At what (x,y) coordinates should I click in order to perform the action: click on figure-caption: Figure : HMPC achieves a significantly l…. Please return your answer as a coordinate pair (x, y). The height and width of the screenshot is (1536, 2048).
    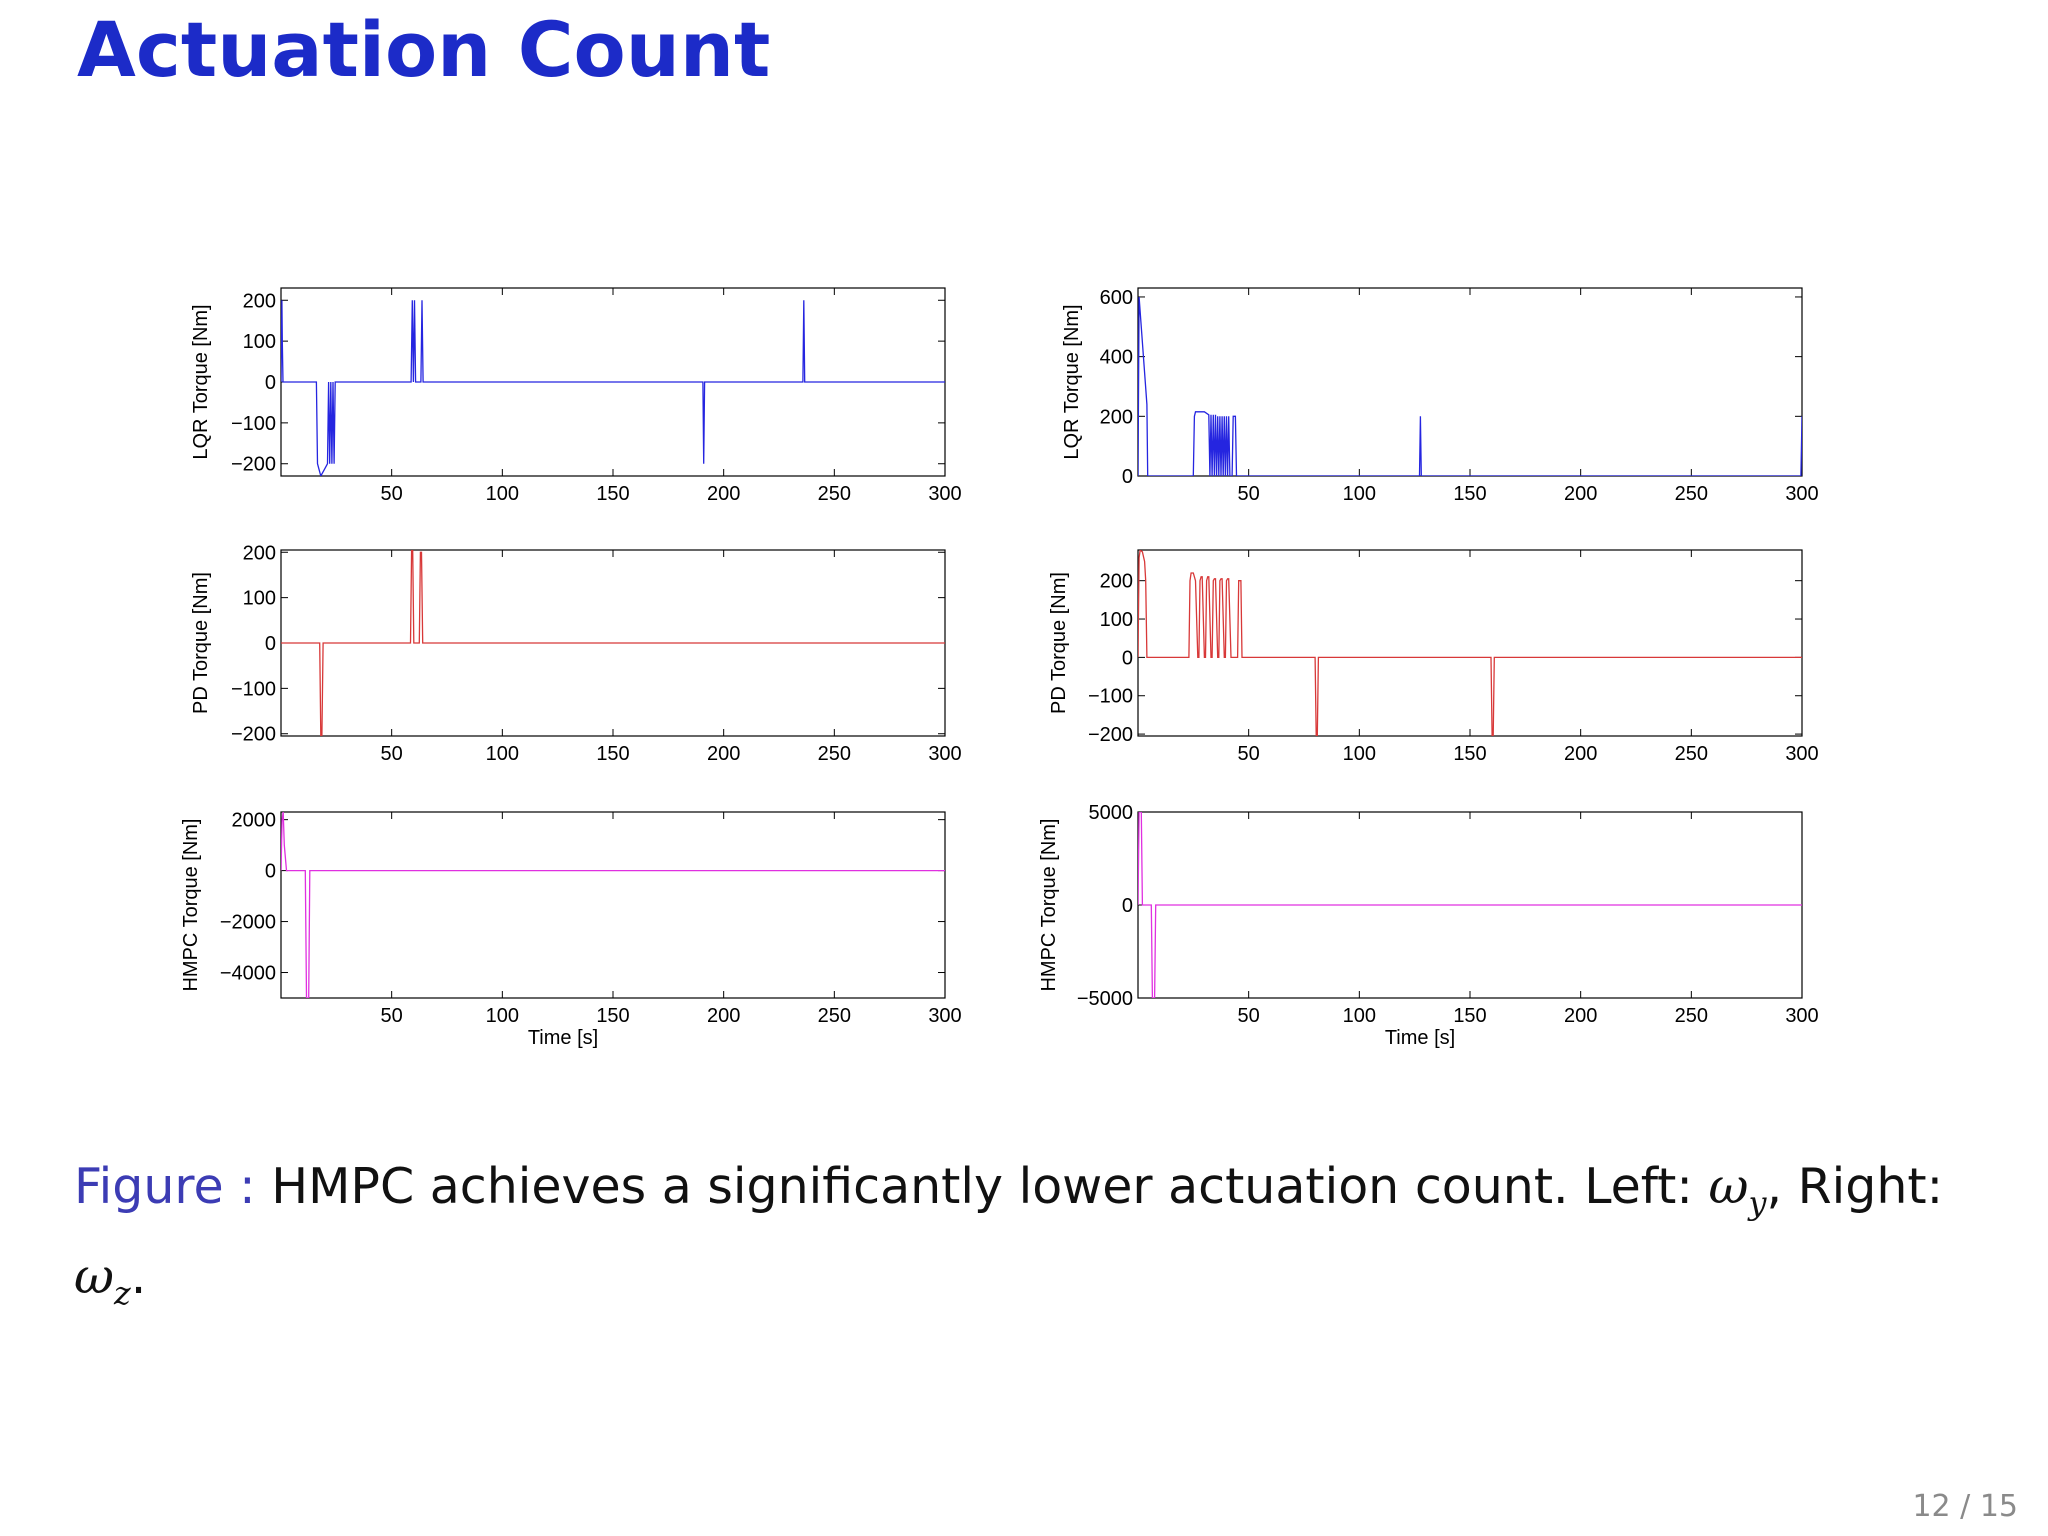
    Looking at the image, I should click on (1024, 1240).